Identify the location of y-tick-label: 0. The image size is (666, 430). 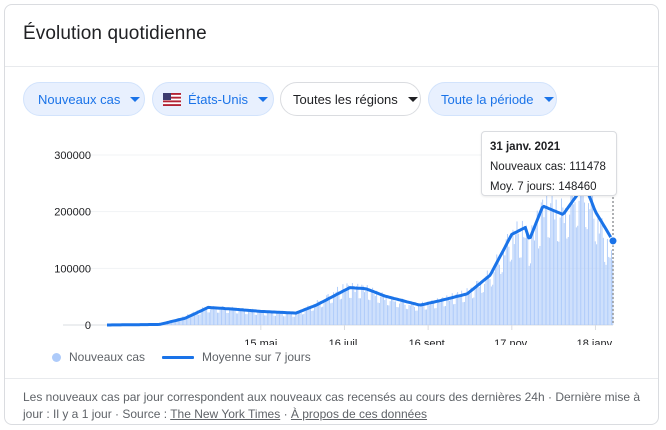
(88, 326).